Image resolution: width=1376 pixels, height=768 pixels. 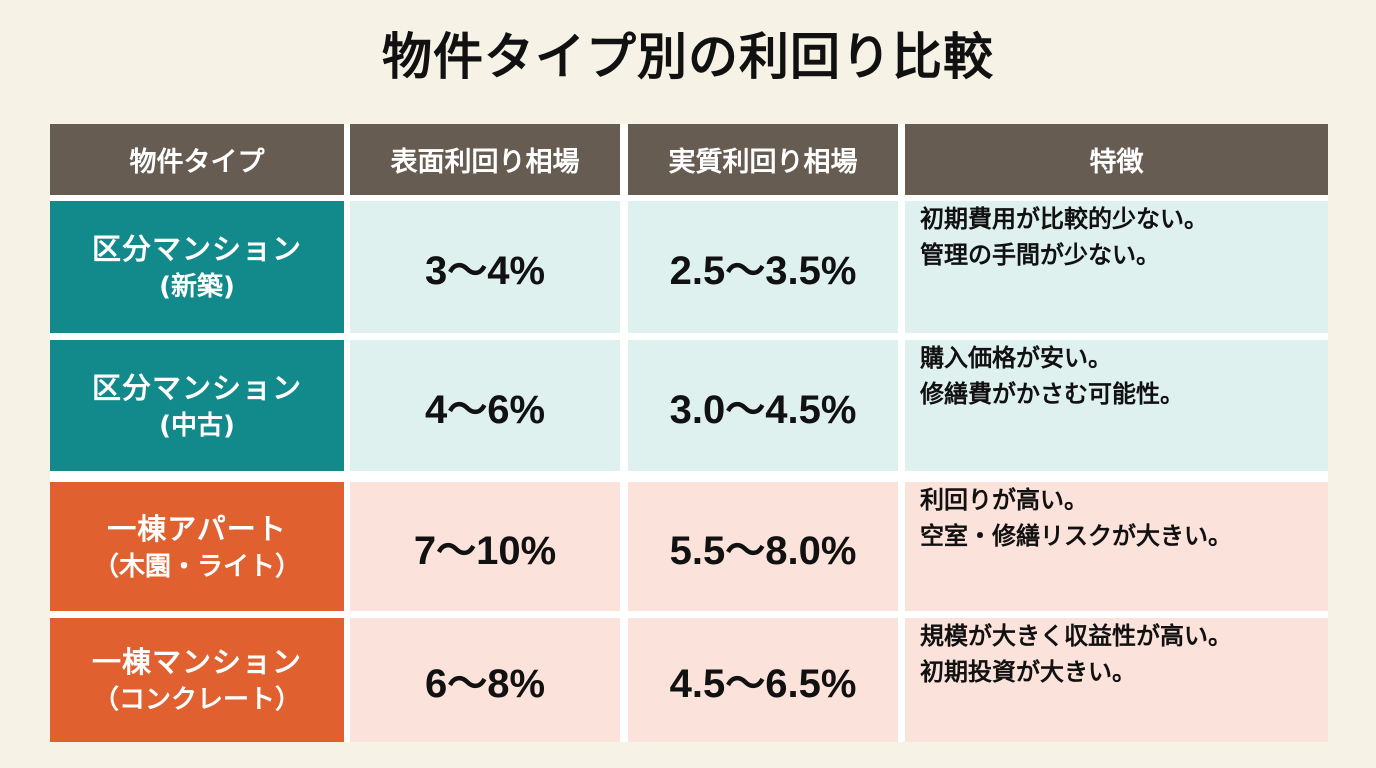 What do you see at coordinates (1028, 672) in the screenshot?
I see `feature-line: 初期投資が大きい。` at bounding box center [1028, 672].